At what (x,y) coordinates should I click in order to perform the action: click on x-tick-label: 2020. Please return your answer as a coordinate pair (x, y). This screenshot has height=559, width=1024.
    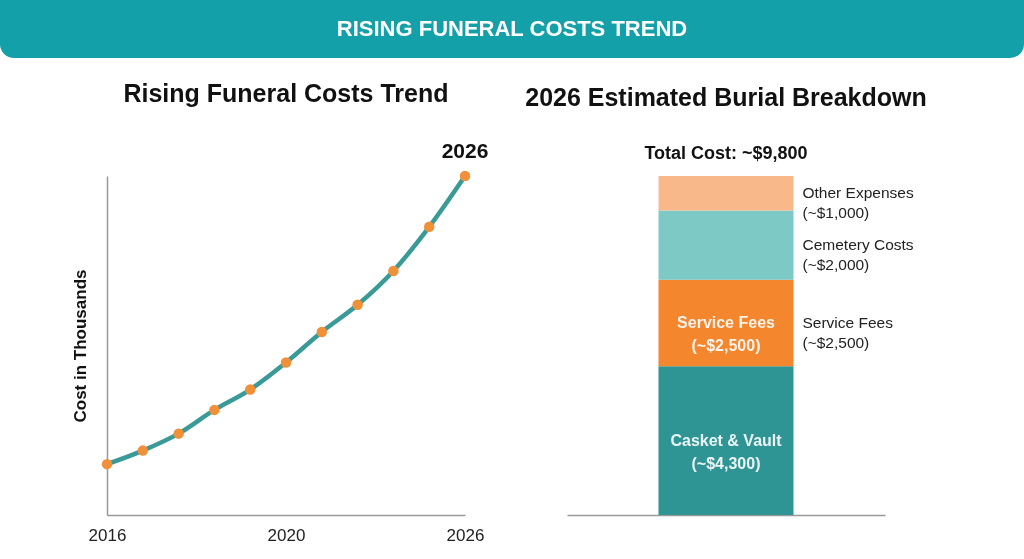
    Looking at the image, I should click on (286, 535).